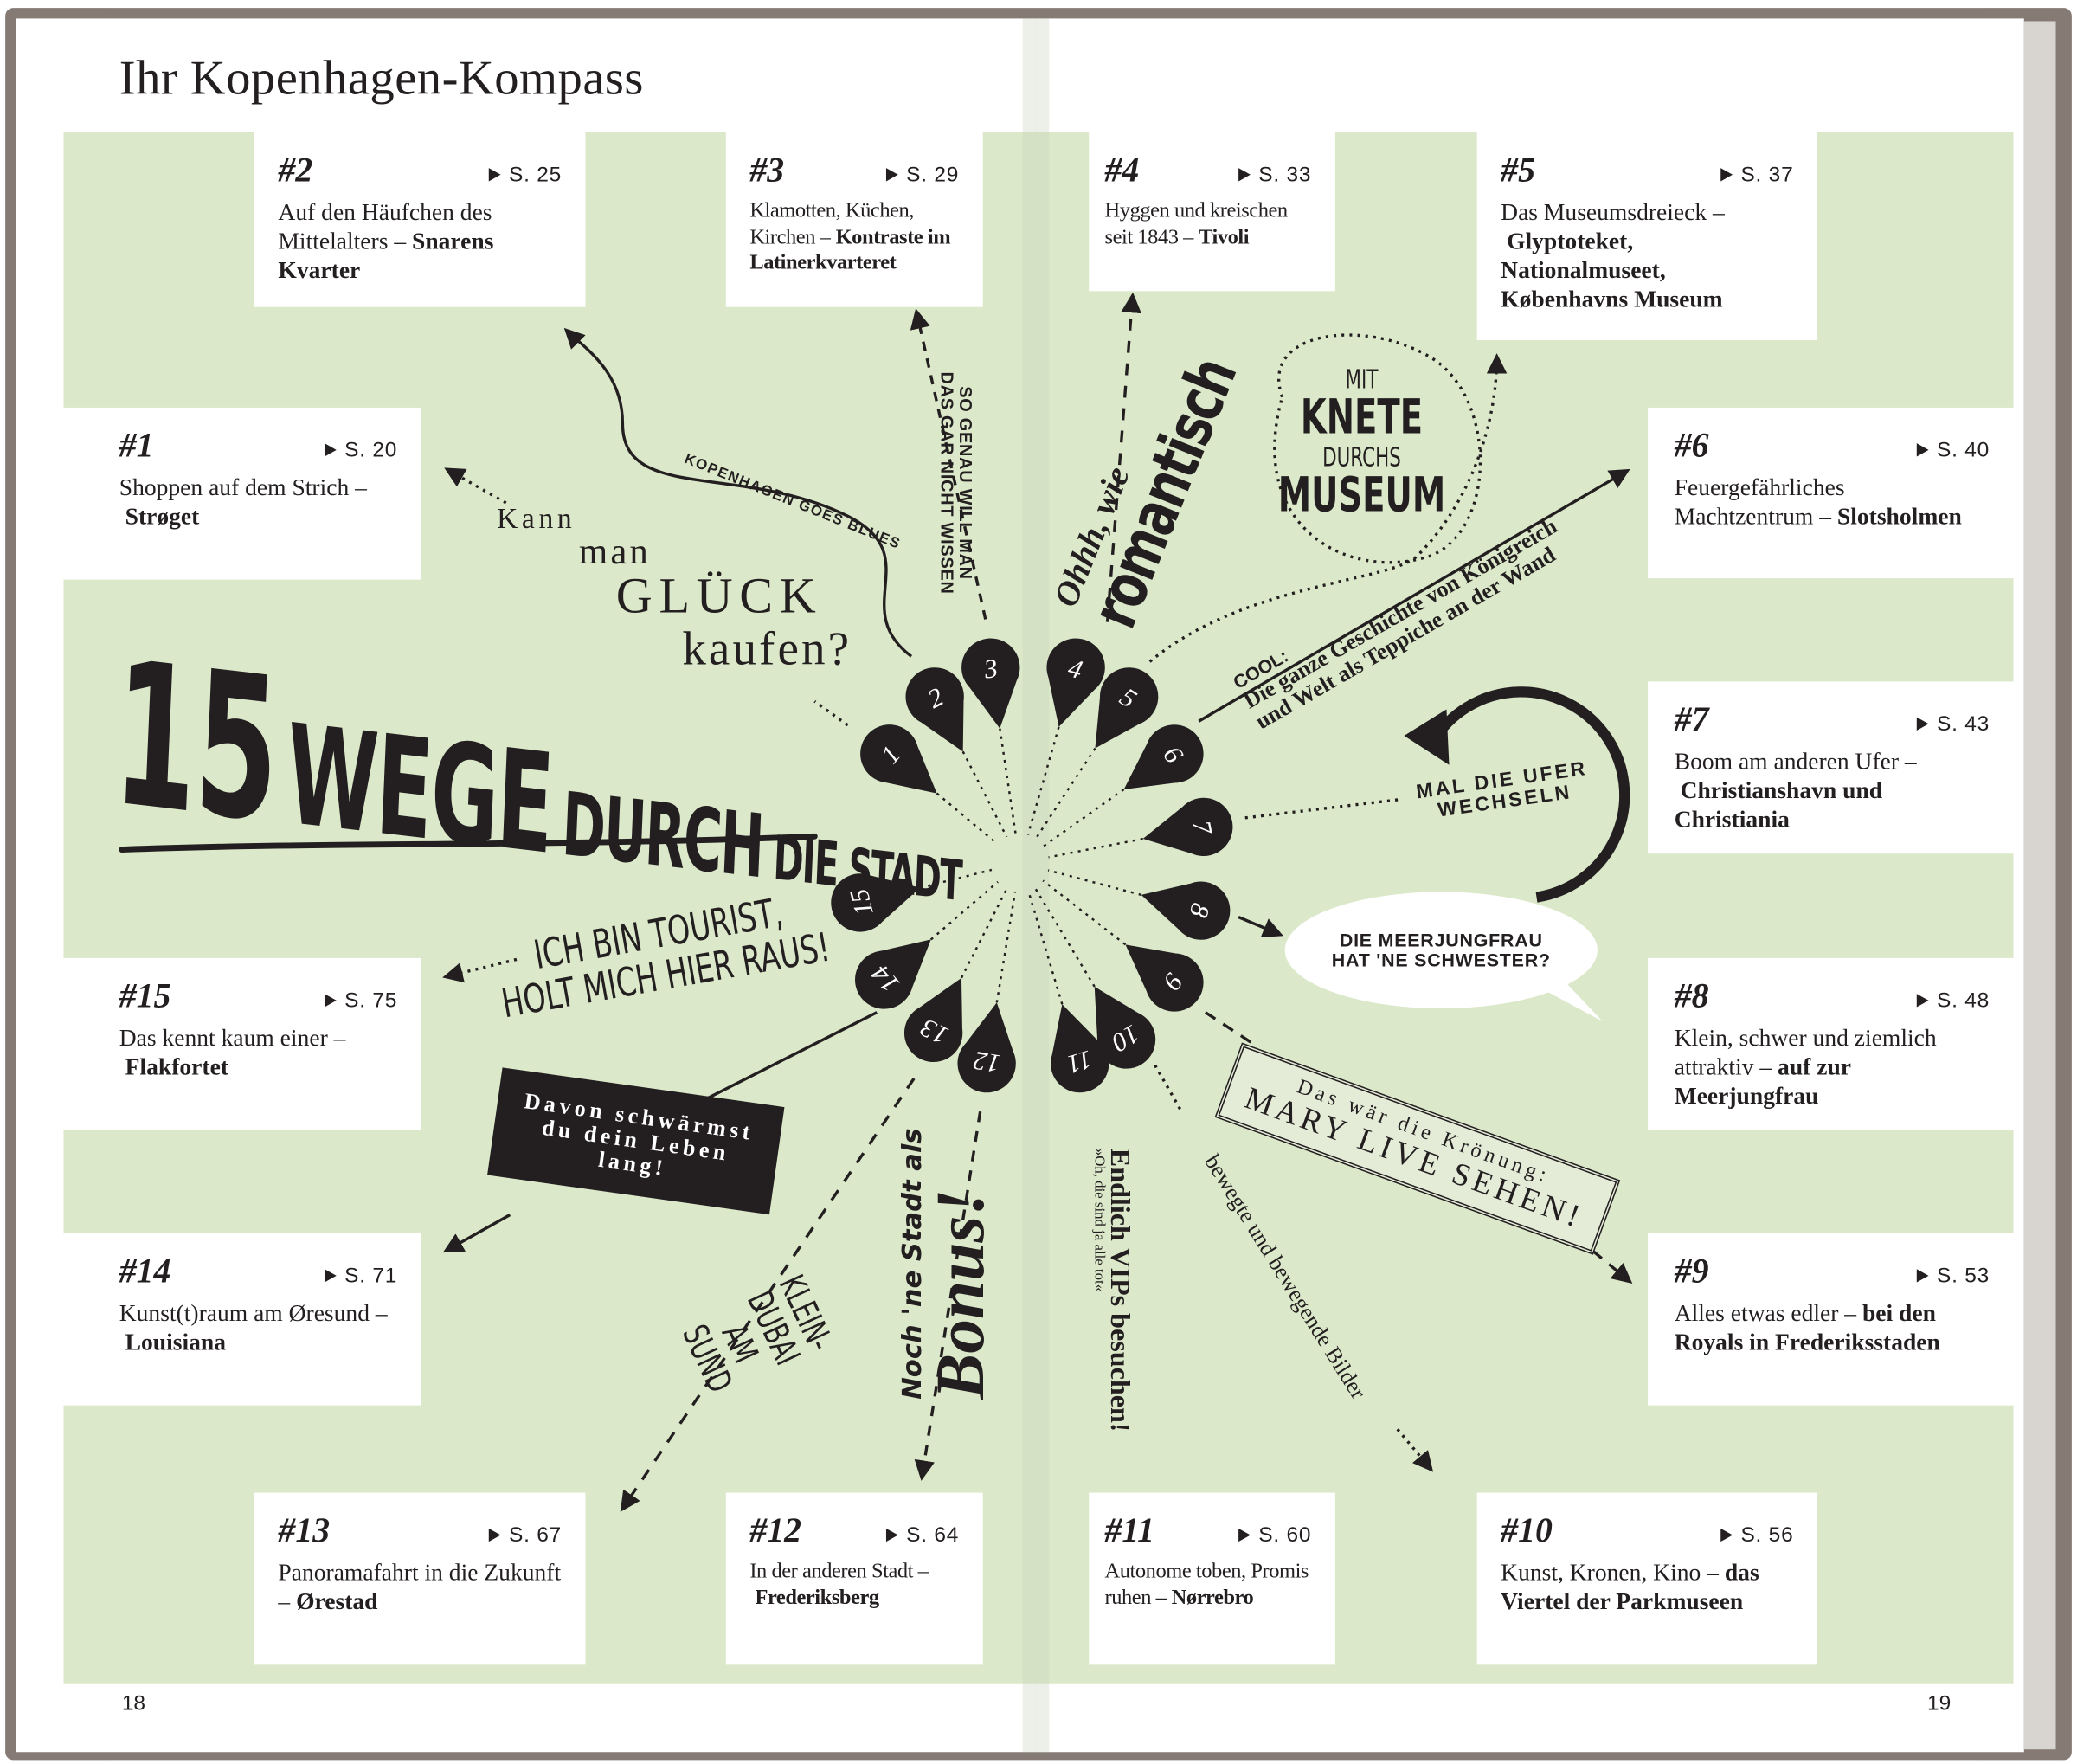 This screenshot has height=1764, width=2077. What do you see at coordinates (1129, 1530) in the screenshot?
I see `entry-number: #11` at bounding box center [1129, 1530].